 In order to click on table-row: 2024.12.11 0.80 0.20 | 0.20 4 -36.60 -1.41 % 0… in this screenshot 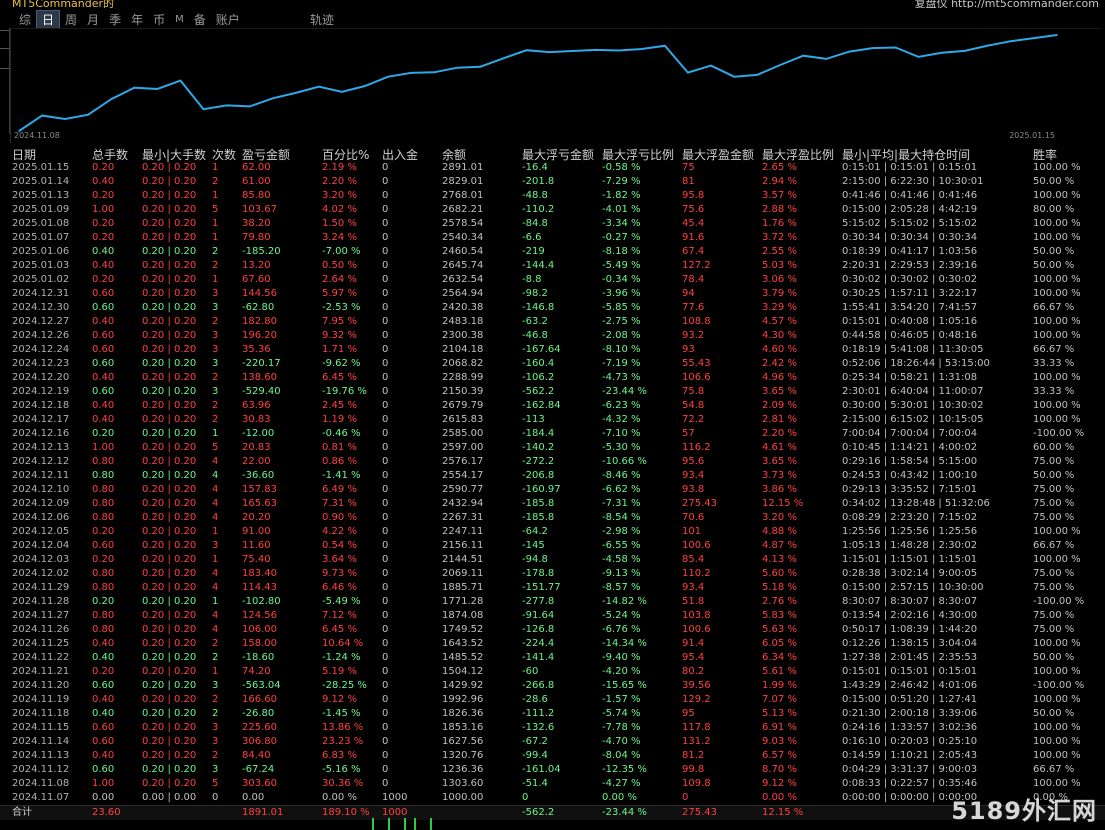, I will do `click(552, 476)`.